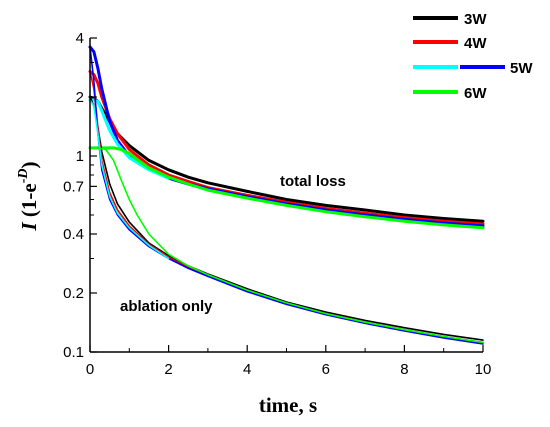 The height and width of the screenshot is (427, 550). What do you see at coordinates (73, 186) in the screenshot?
I see `y-tick-label-0.7: 0.7` at bounding box center [73, 186].